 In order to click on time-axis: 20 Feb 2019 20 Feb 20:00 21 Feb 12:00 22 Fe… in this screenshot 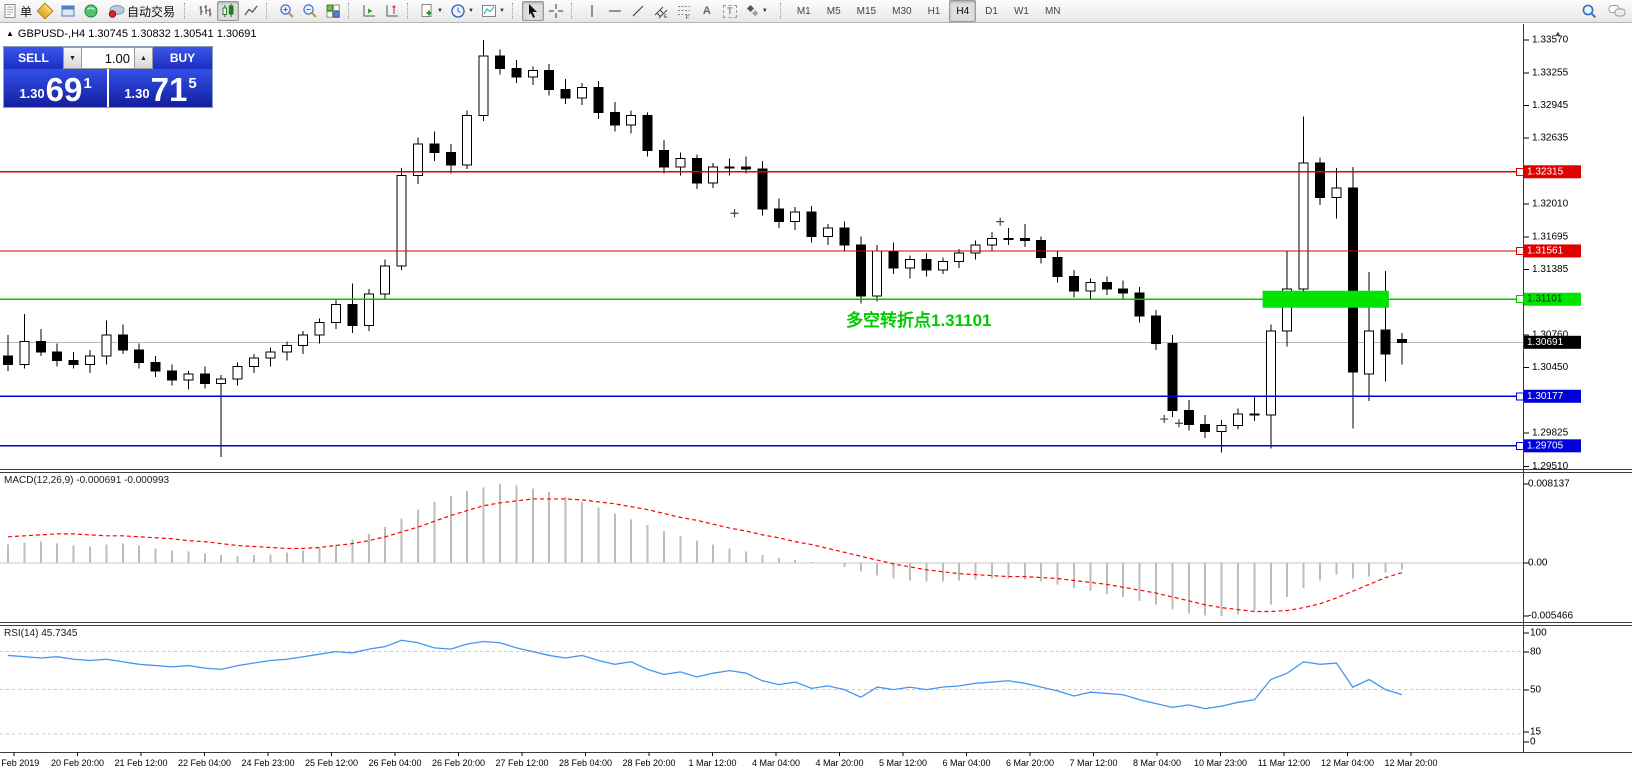, I will do `click(719, 760)`.